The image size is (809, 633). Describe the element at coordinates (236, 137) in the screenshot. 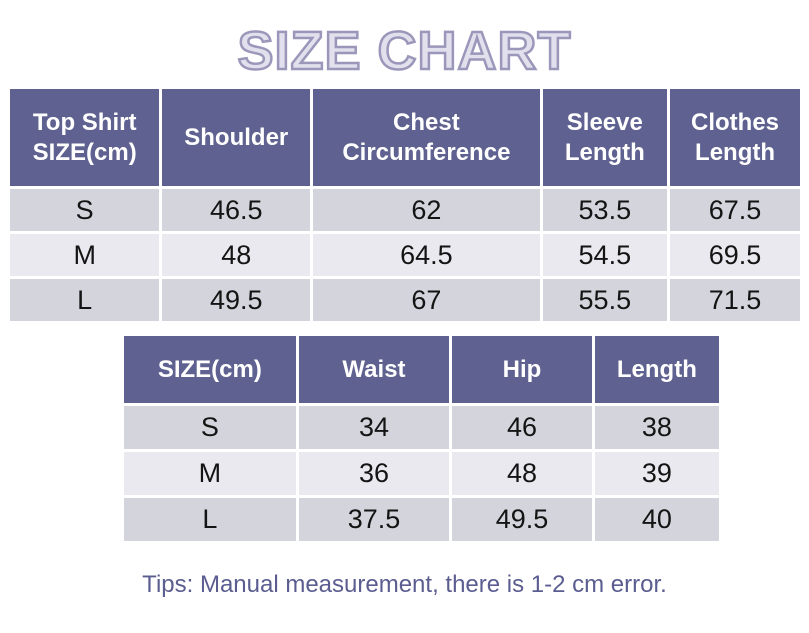

I see `top-table-header-shoulder: Shoulder` at that location.